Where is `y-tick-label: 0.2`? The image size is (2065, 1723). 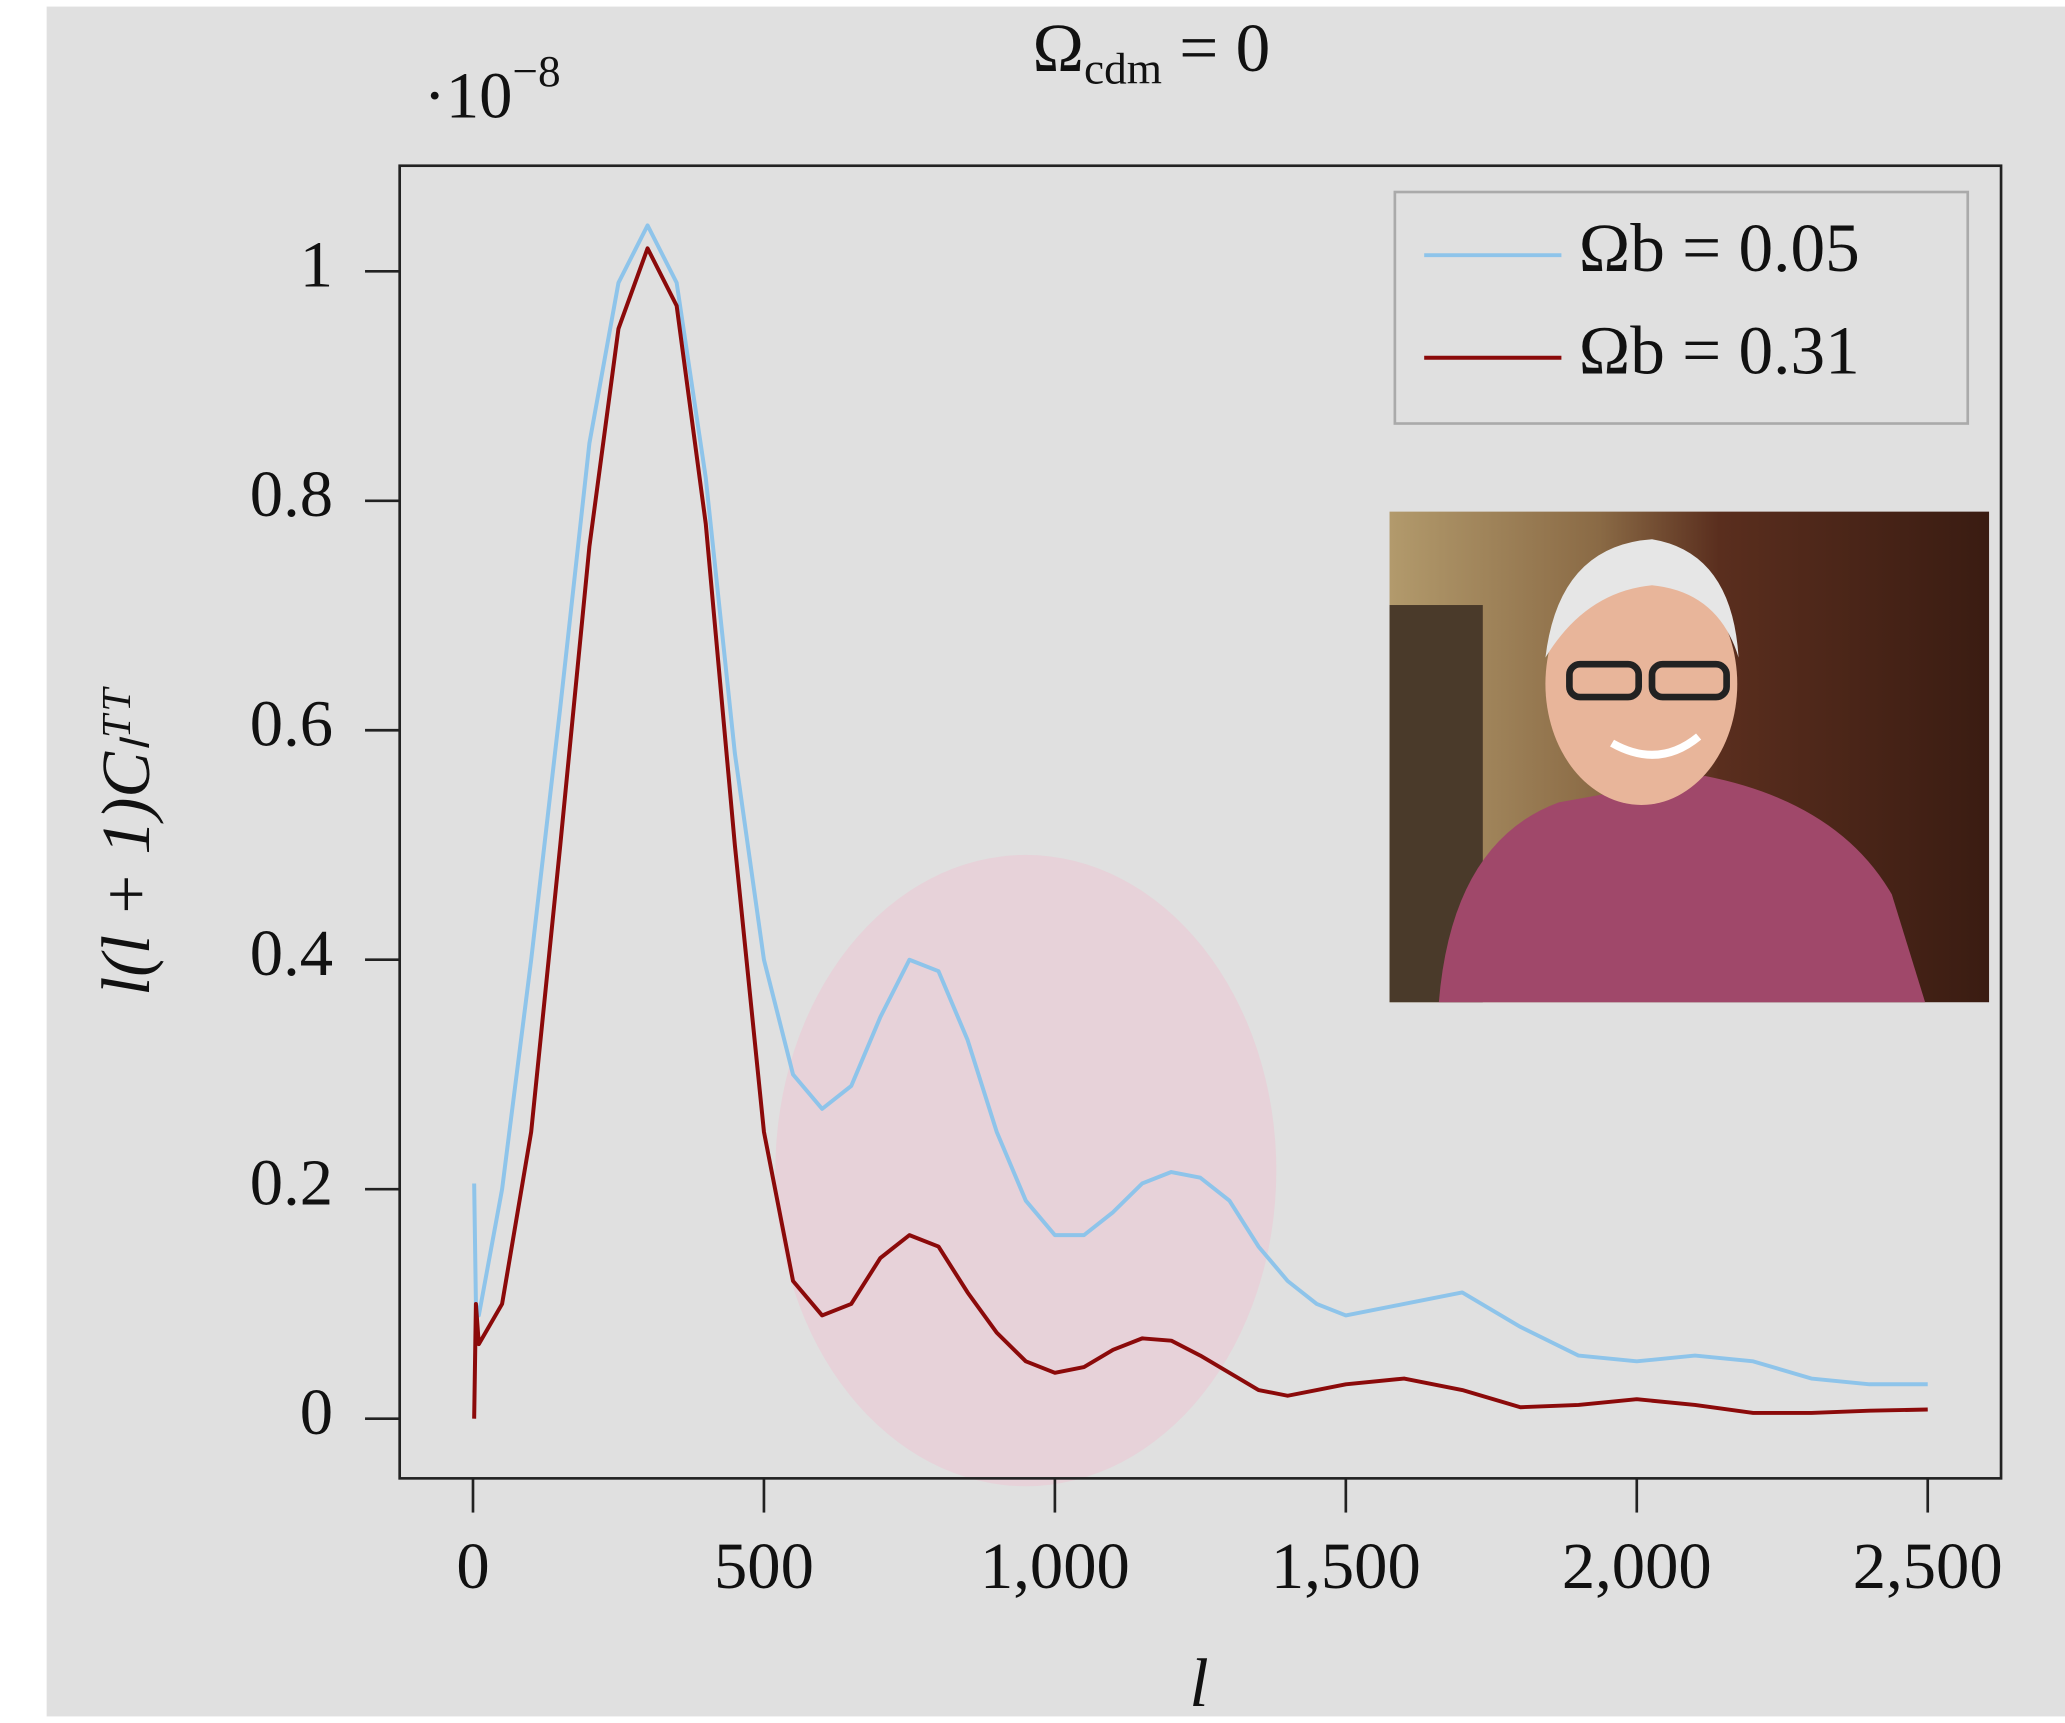 y-tick-label: 0.2 is located at coordinates (291, 1183).